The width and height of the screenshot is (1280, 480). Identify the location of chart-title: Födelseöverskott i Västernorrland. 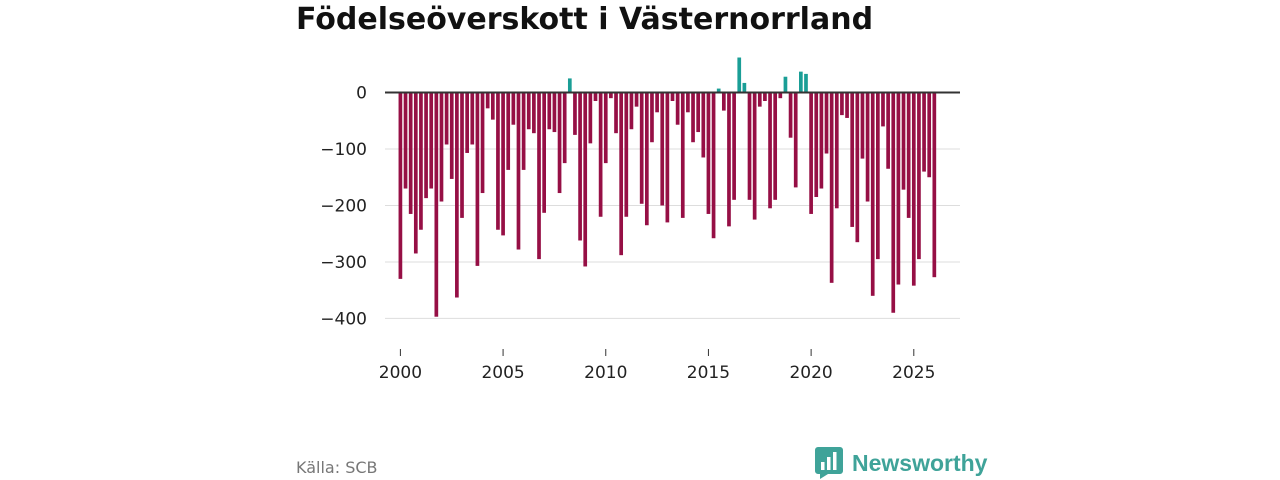
(585, 19).